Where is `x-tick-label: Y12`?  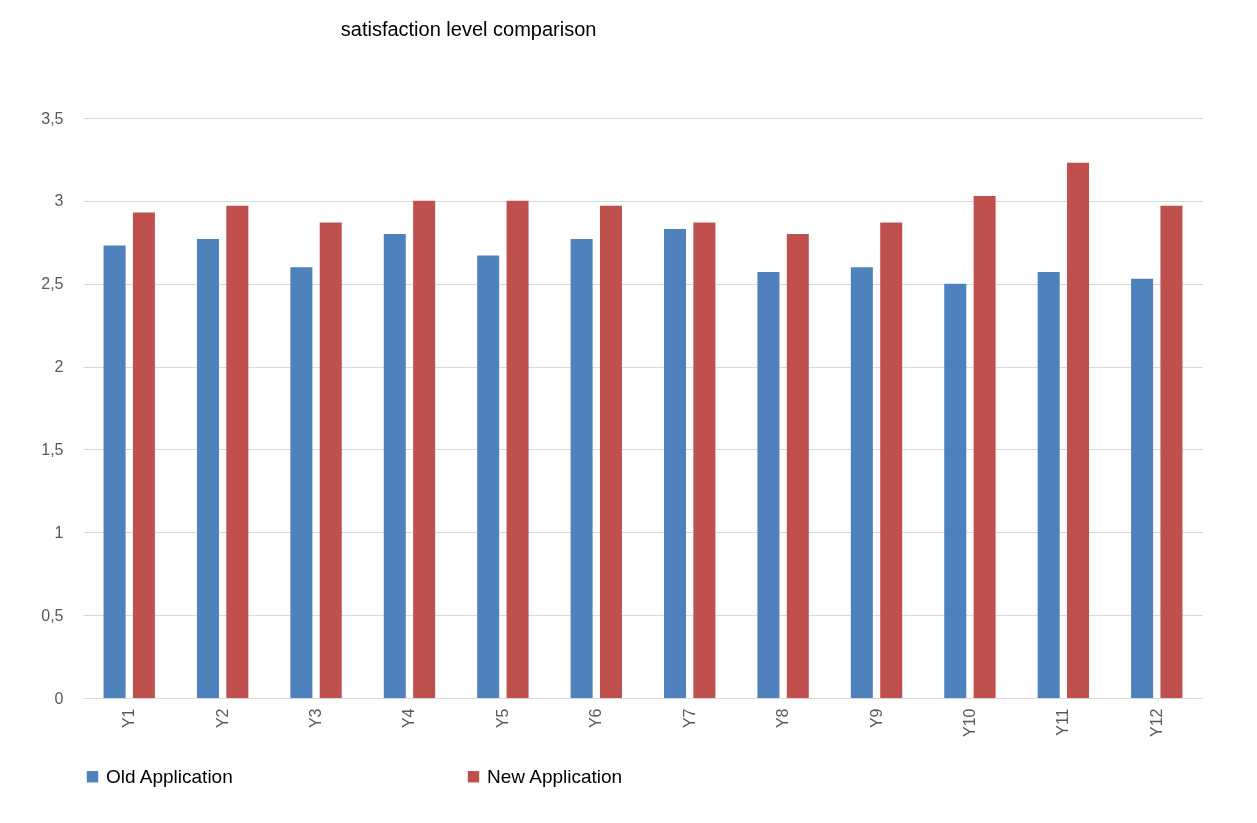
x-tick-label: Y12 is located at coordinates (1156, 722).